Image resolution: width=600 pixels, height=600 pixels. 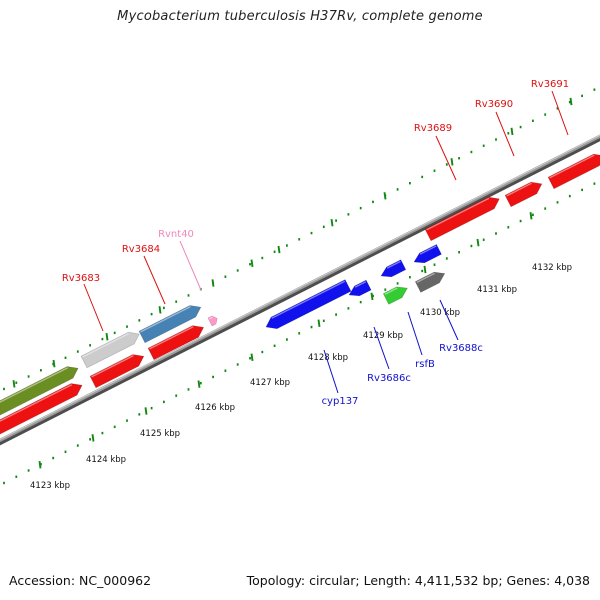 I want to click on scale-label: 4131 kbp, so click(x=497, y=290).